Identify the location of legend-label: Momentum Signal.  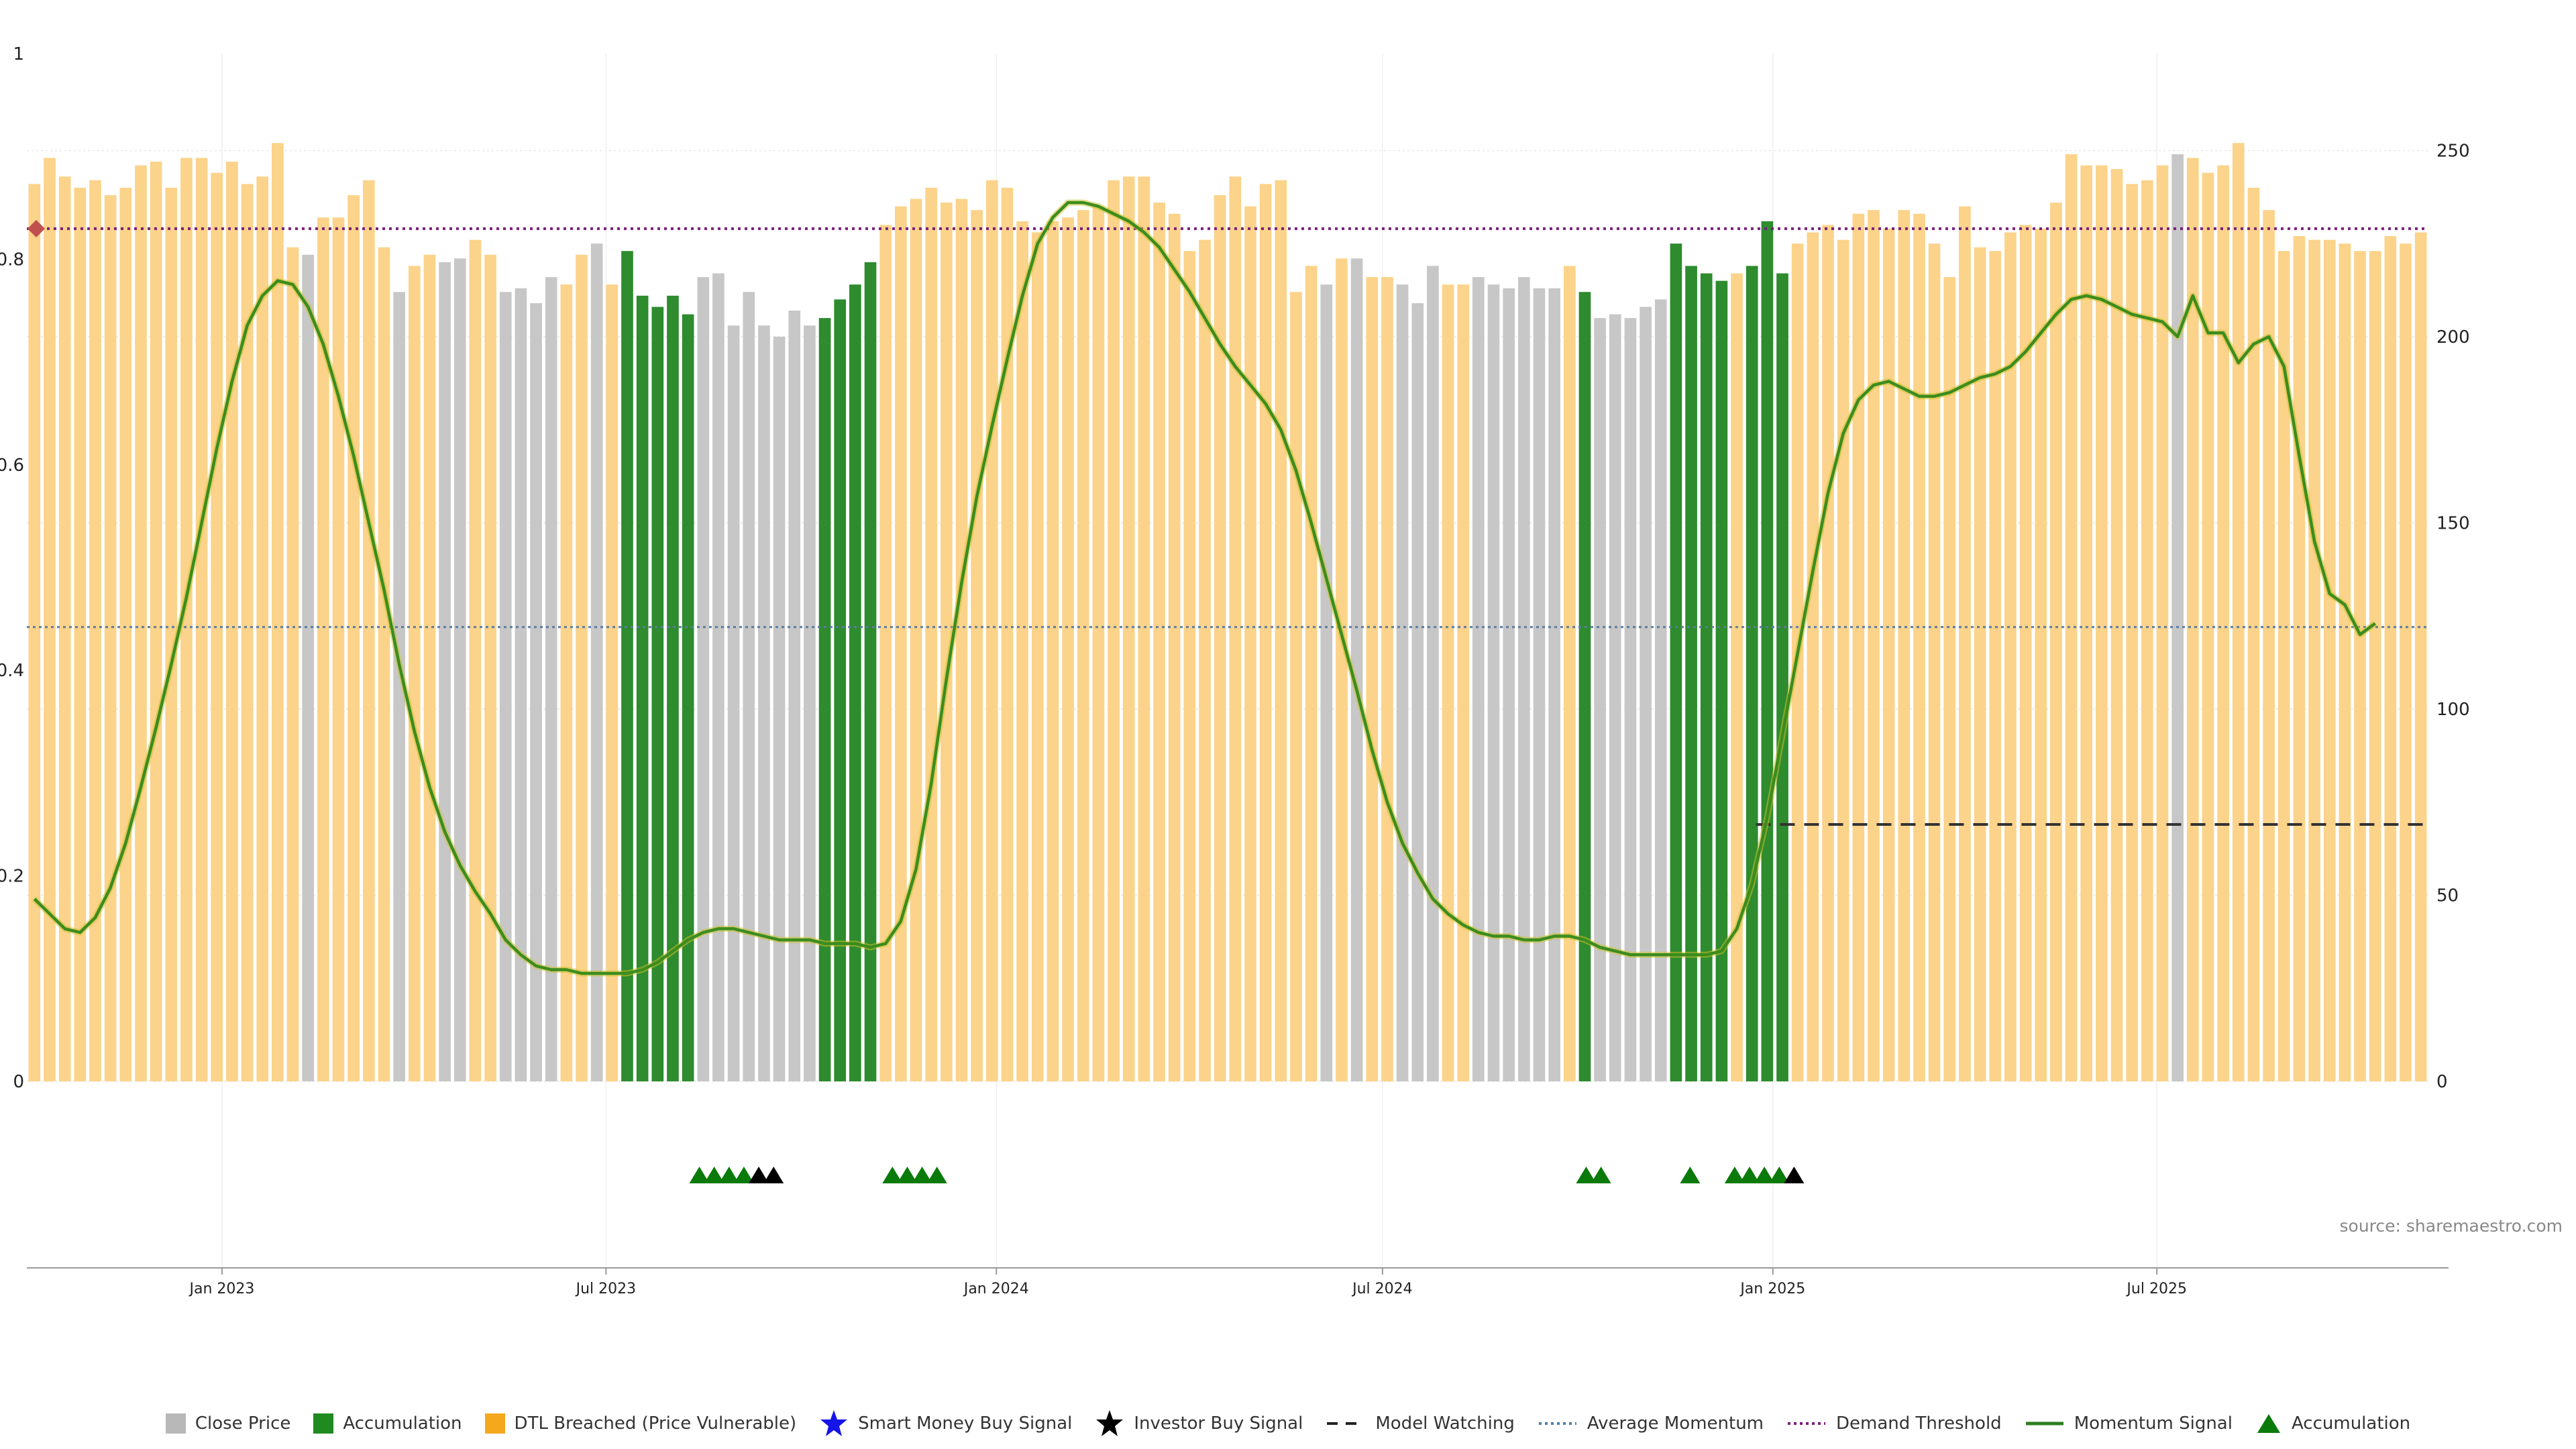
(2153, 1423).